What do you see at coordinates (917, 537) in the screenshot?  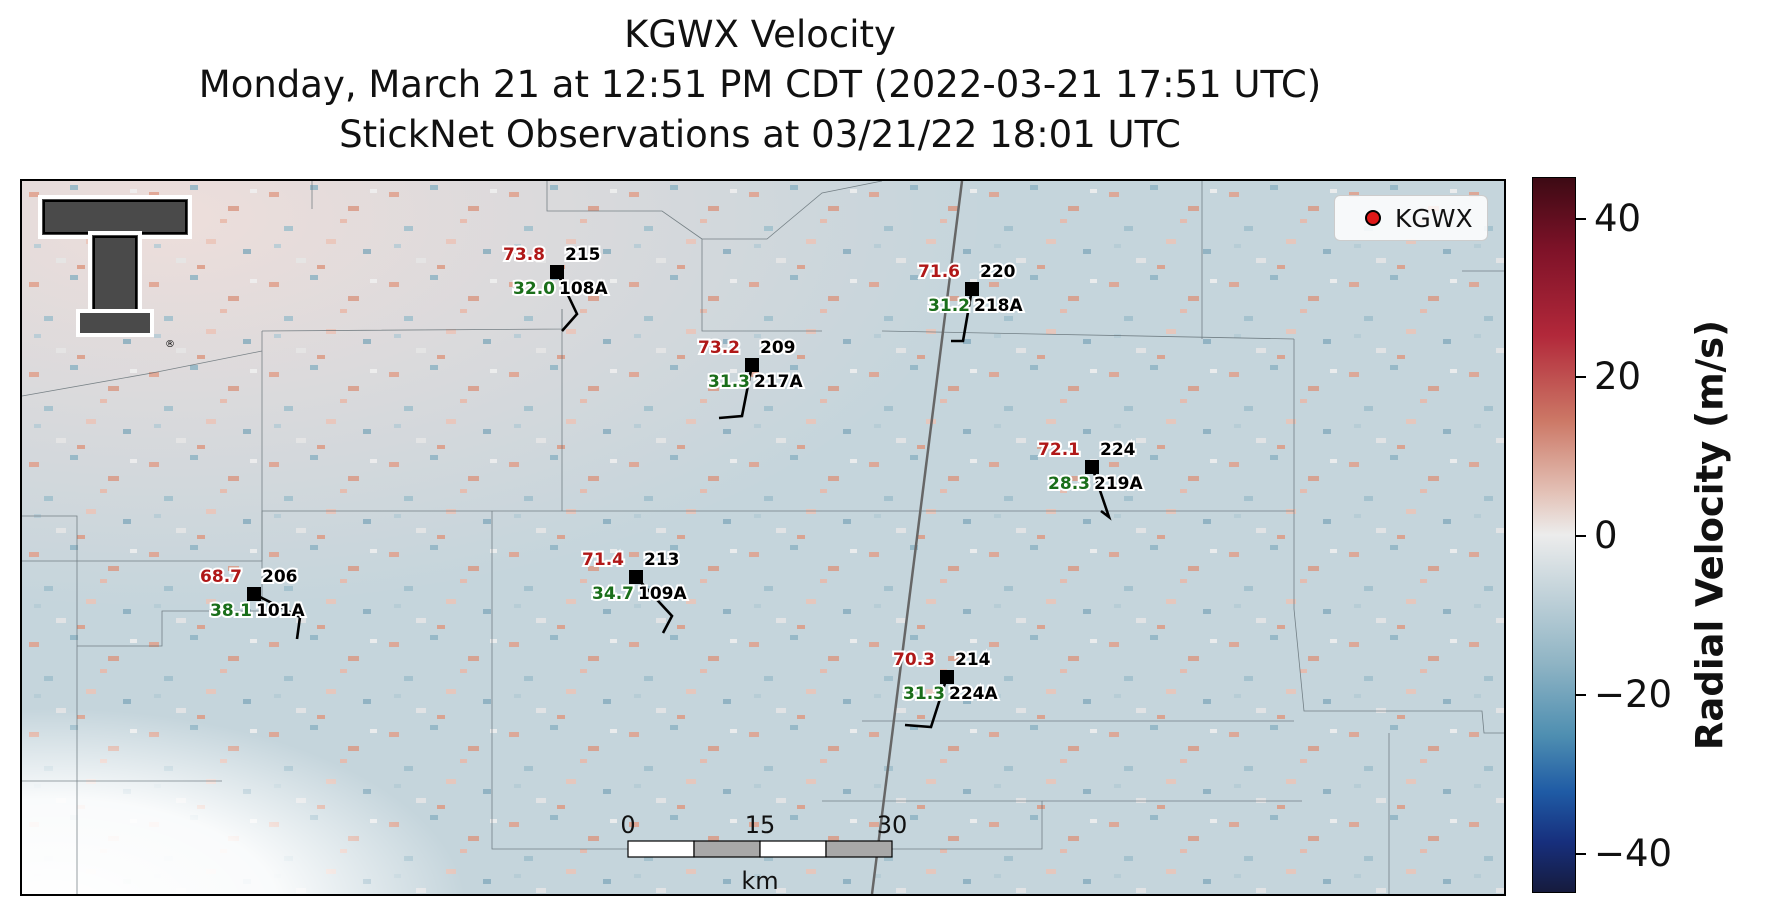 I see `state-boundary` at bounding box center [917, 537].